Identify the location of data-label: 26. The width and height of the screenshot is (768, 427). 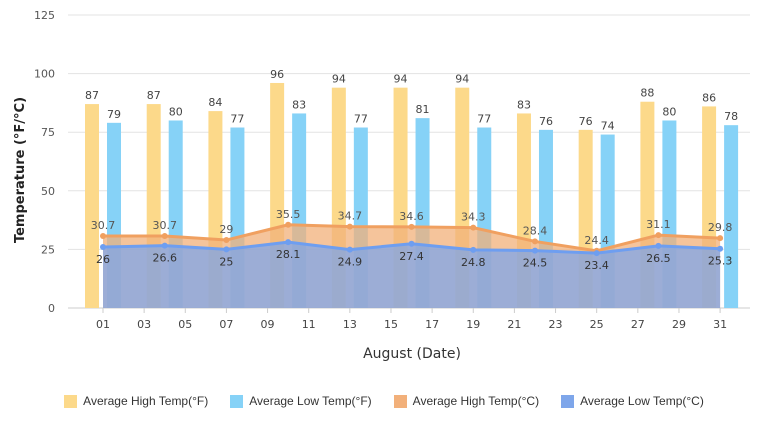
(103, 259).